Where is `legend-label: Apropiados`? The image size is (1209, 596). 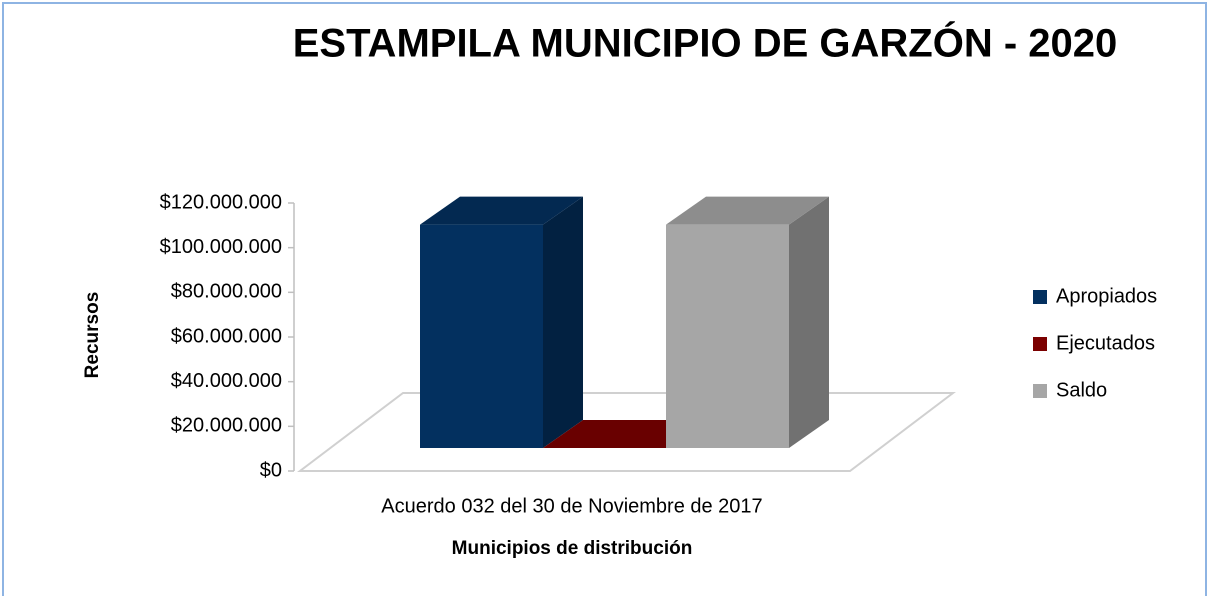
legend-label: Apropiados is located at coordinates (1106, 296).